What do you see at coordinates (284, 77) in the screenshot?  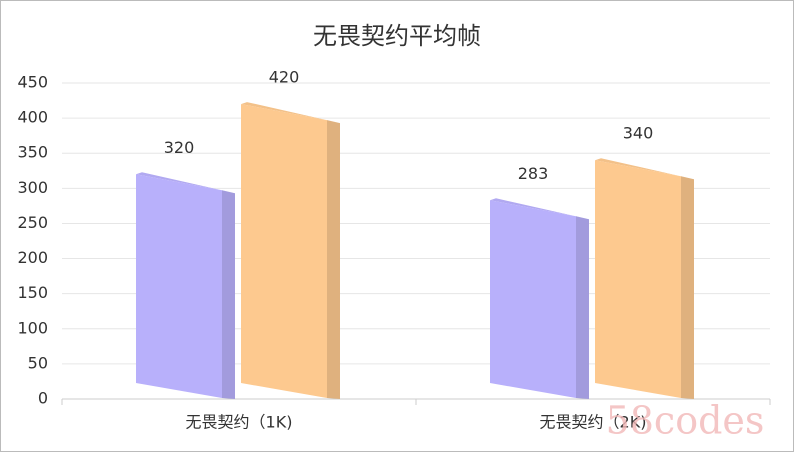 I see `value-label: 420` at bounding box center [284, 77].